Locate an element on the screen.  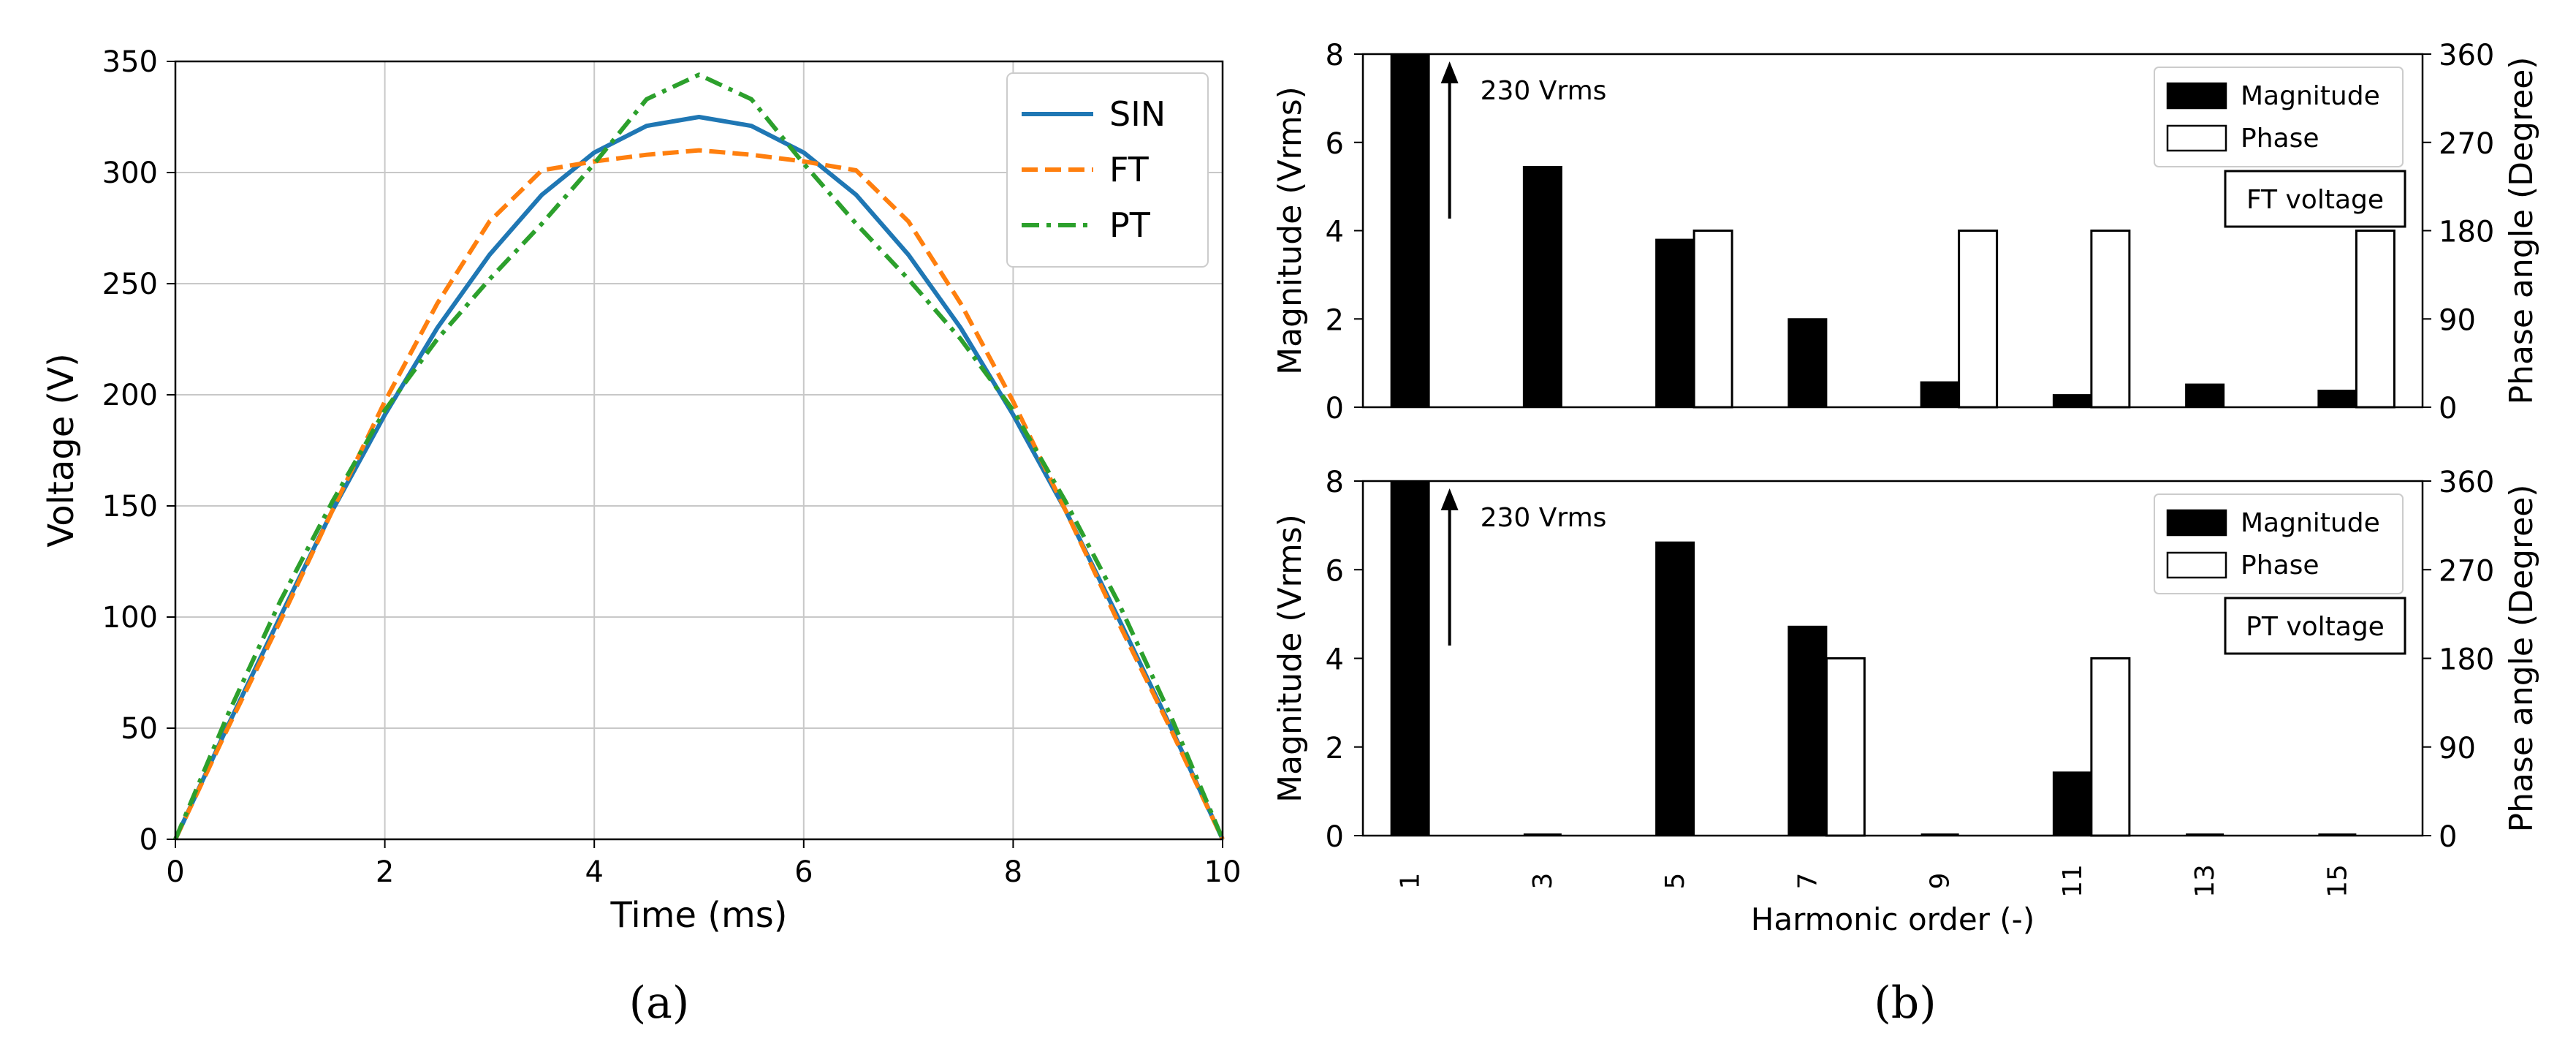
y-tick-label-250: 250 is located at coordinates (130, 284).